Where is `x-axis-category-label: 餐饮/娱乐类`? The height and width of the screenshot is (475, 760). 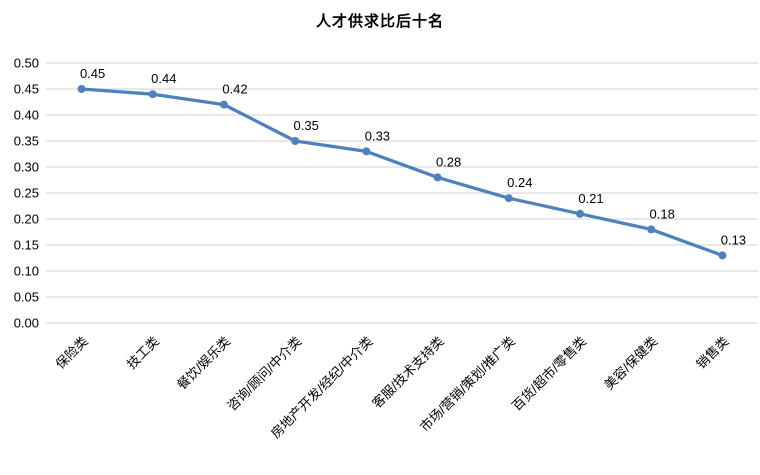
x-axis-category-label: 餐饮/娱乐类 is located at coordinates (203, 363).